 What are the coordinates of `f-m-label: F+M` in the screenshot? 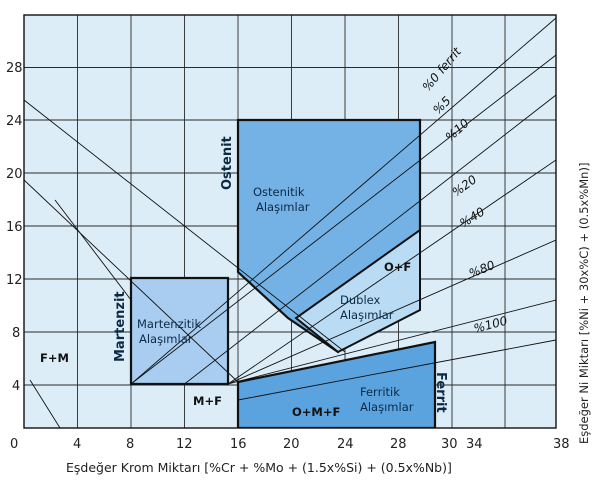 It's located at (54, 358).